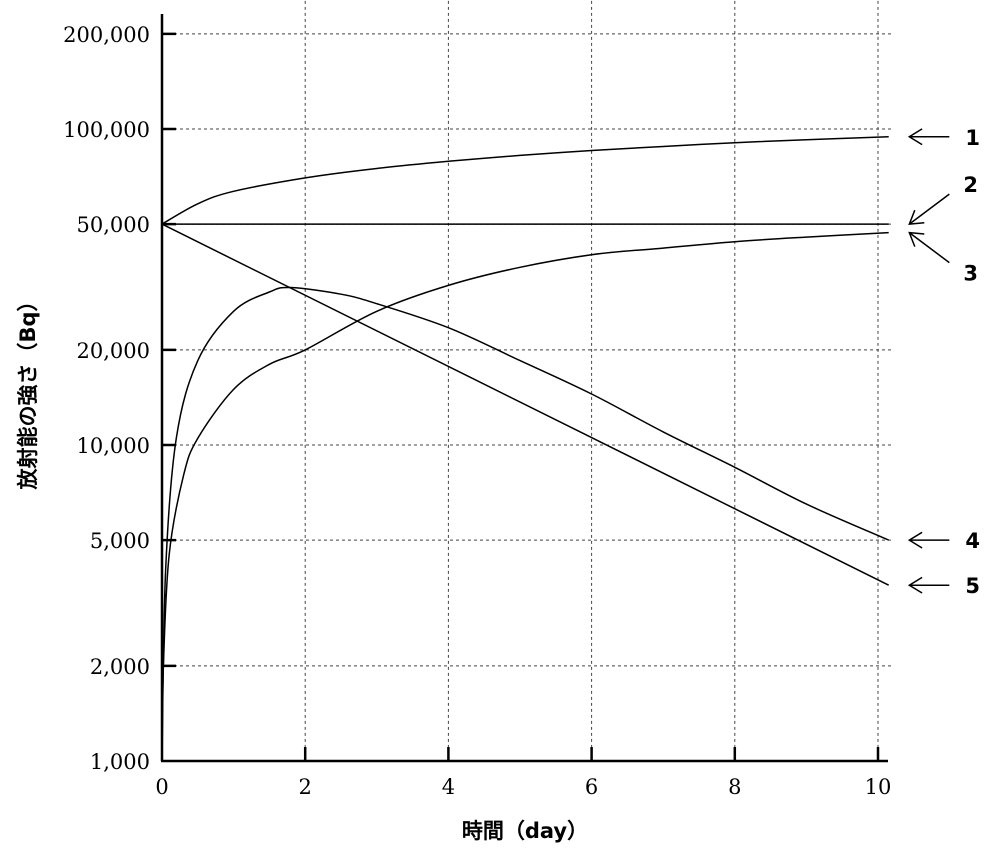  Describe the element at coordinates (972, 138) in the screenshot. I see `curve-number-1: 1` at that location.